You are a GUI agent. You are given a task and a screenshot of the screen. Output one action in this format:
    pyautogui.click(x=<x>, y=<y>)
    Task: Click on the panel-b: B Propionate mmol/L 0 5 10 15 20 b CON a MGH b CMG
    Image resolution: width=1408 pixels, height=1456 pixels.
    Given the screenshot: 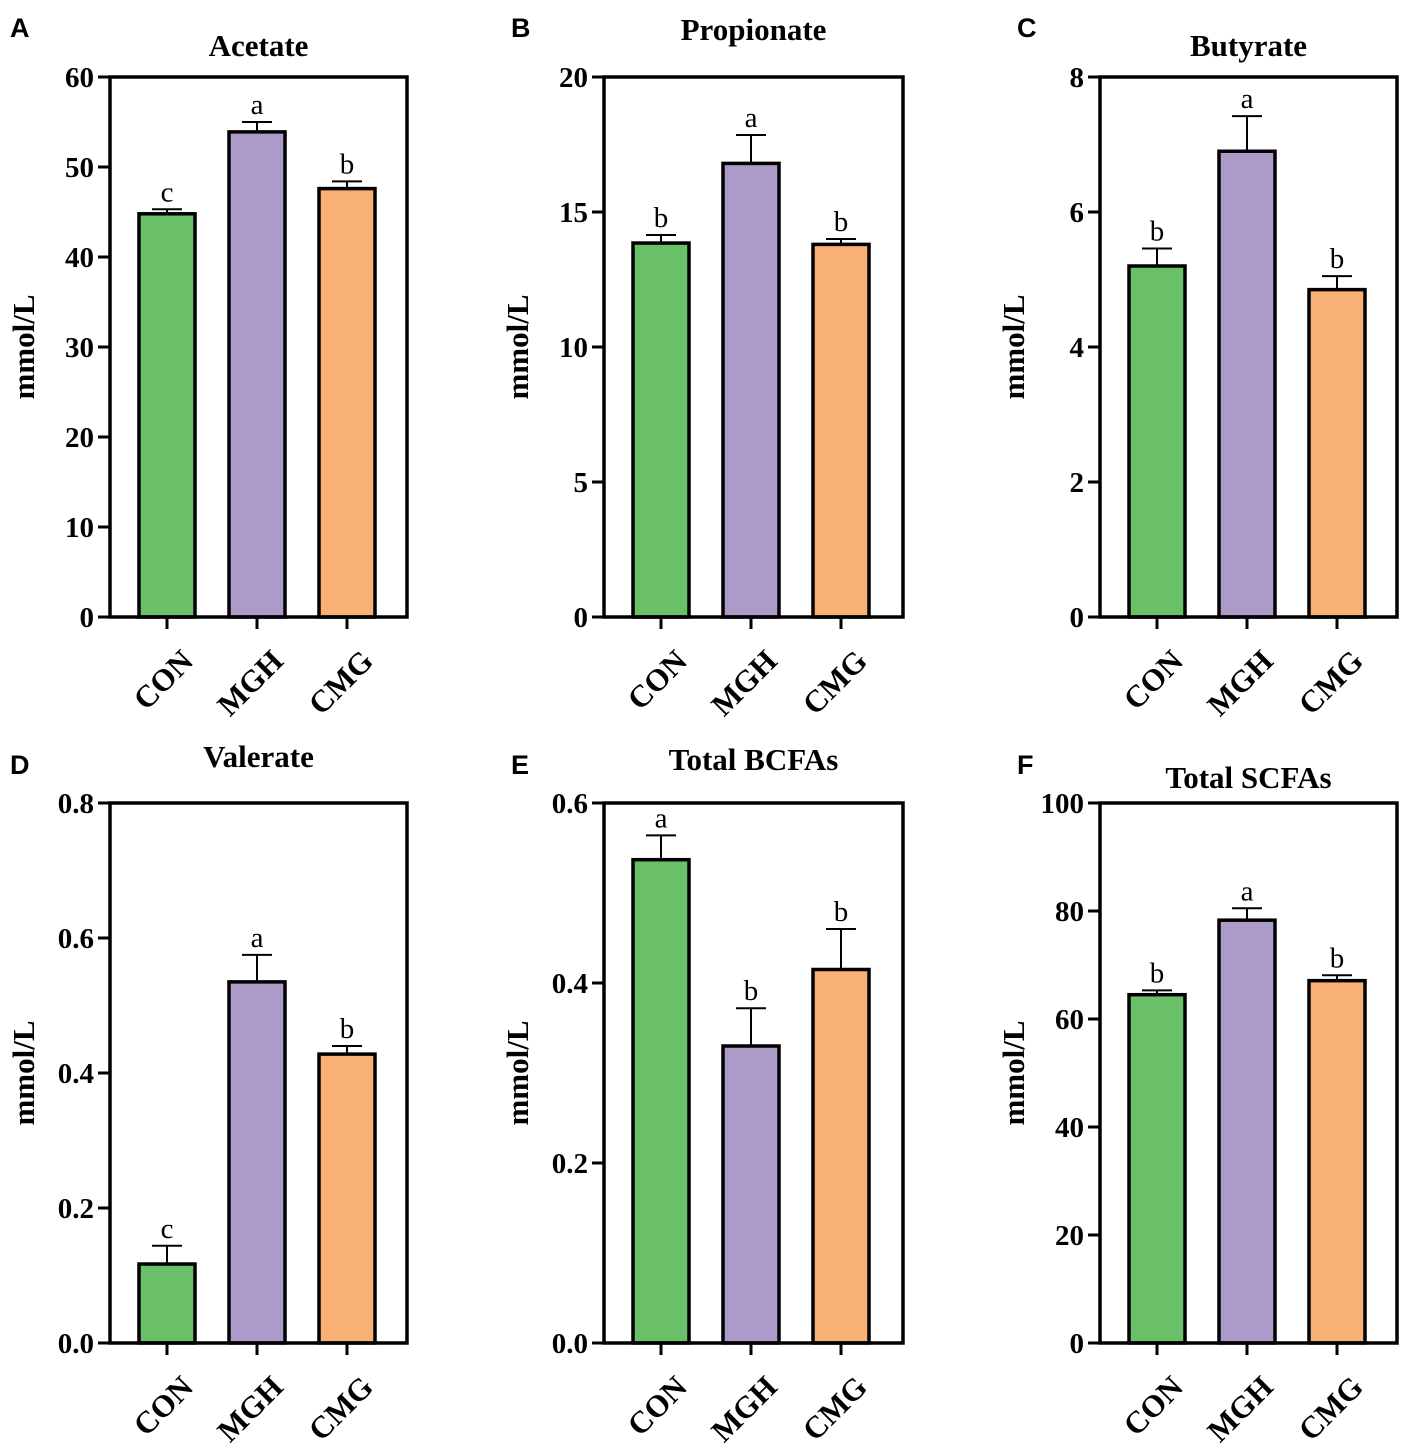 What is the action you would take?
    pyautogui.click(x=702, y=367)
    